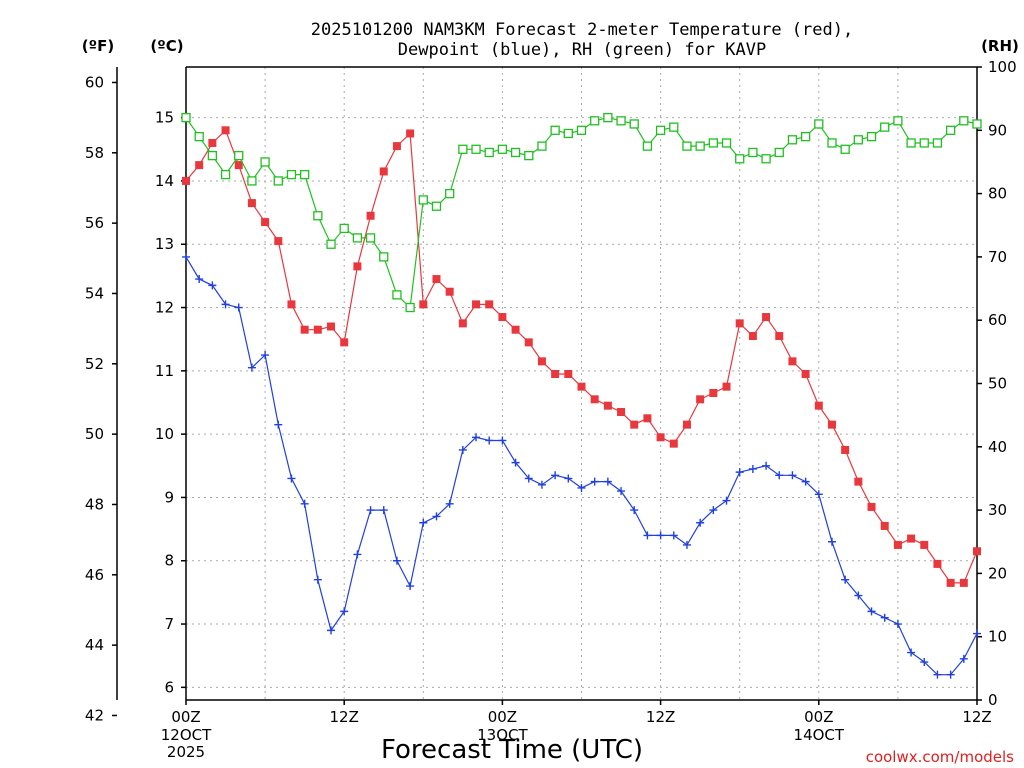  What do you see at coordinates (997, 130) in the screenshot?
I see `rh-tick-label: 90` at bounding box center [997, 130].